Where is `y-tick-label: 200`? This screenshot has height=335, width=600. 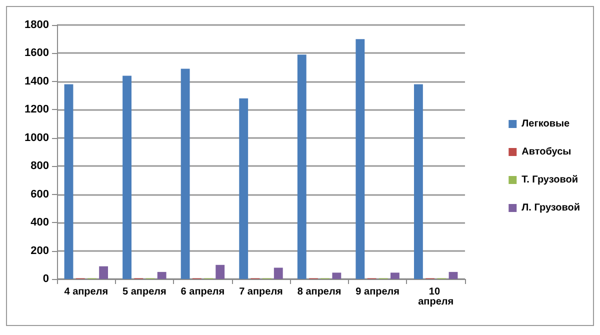 y-tick-label: 200 is located at coordinates (39, 250).